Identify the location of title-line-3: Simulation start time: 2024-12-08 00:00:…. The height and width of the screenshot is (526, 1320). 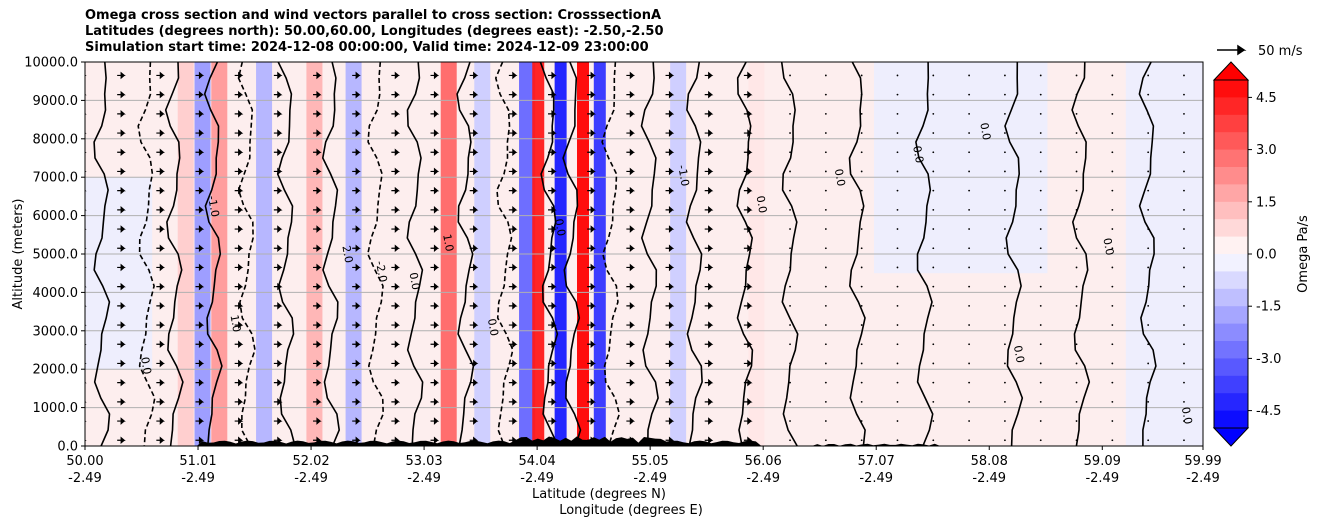
(367, 47).